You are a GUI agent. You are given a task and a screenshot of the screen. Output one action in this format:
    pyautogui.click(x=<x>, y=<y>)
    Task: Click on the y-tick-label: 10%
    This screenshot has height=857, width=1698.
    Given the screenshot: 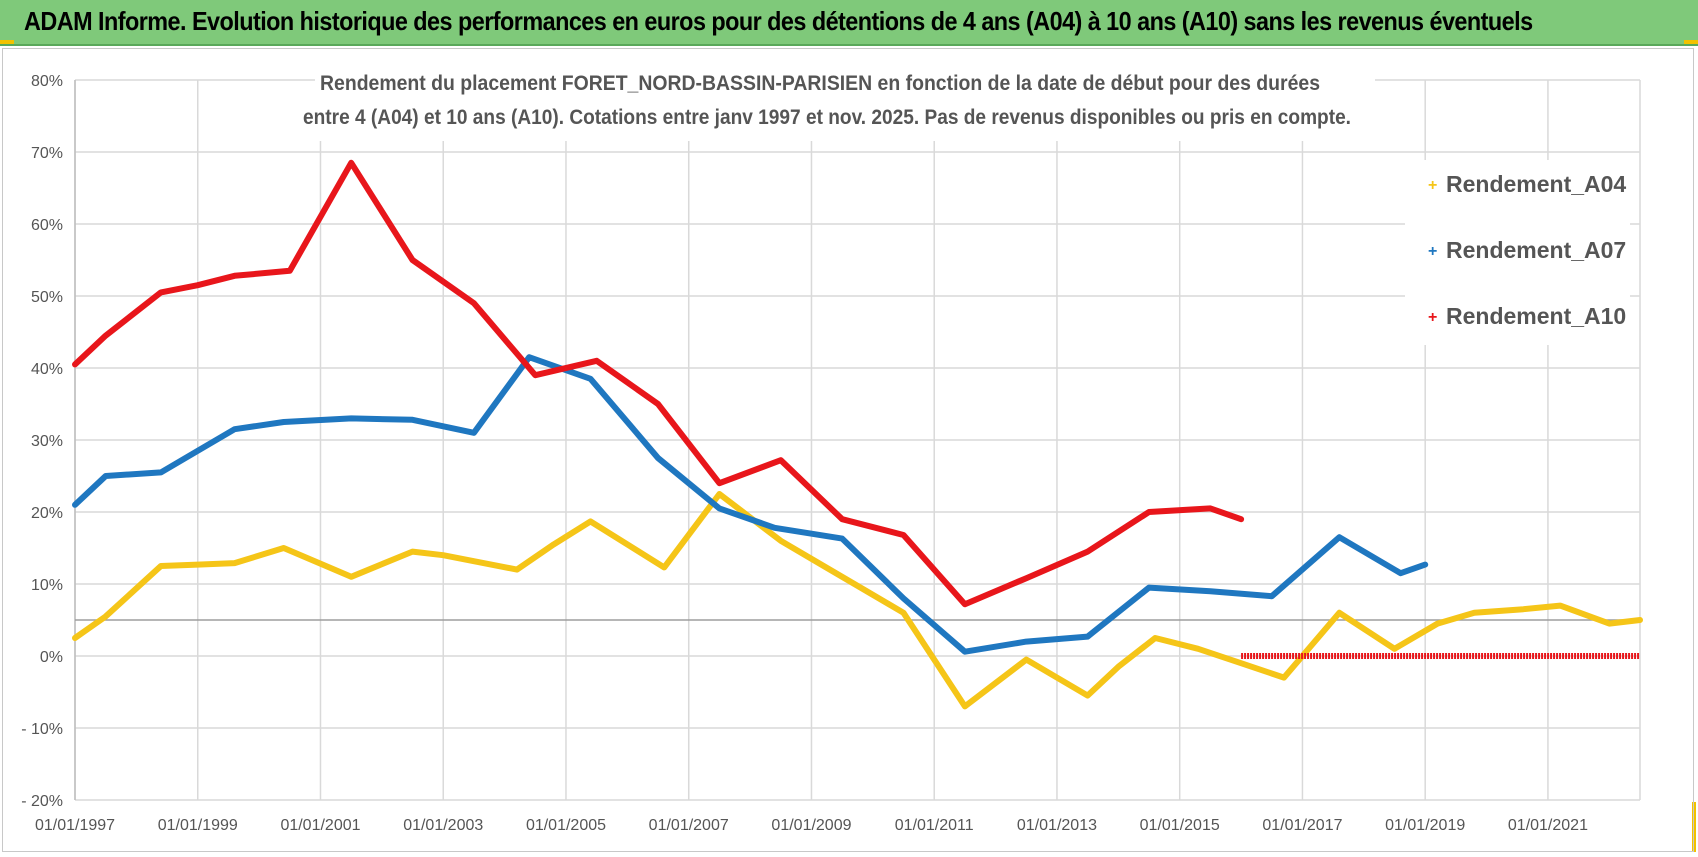 What is the action you would take?
    pyautogui.click(x=47, y=585)
    